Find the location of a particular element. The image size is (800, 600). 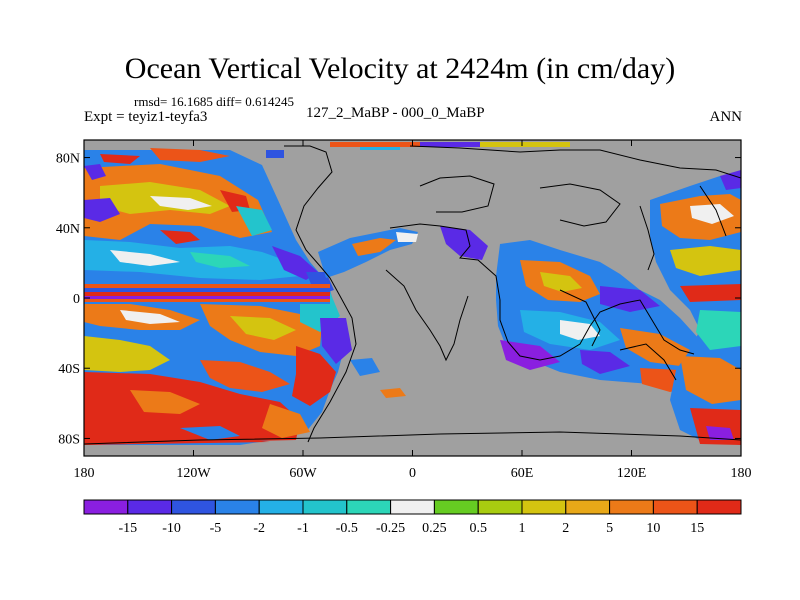

colorbar-label: 1 is located at coordinates (522, 528).